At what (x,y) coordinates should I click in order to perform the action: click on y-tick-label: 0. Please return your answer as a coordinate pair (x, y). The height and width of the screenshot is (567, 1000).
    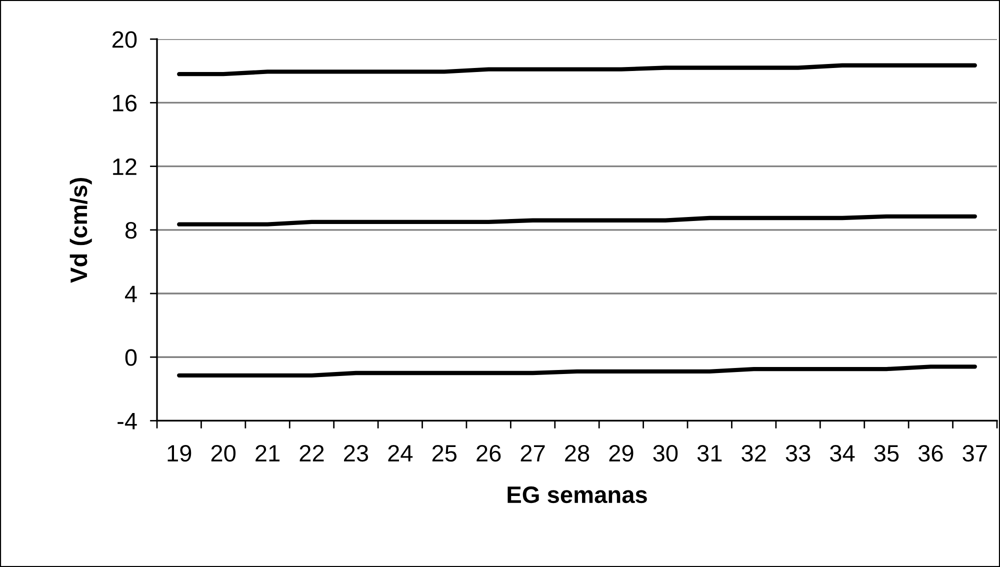
    Looking at the image, I should click on (131, 357).